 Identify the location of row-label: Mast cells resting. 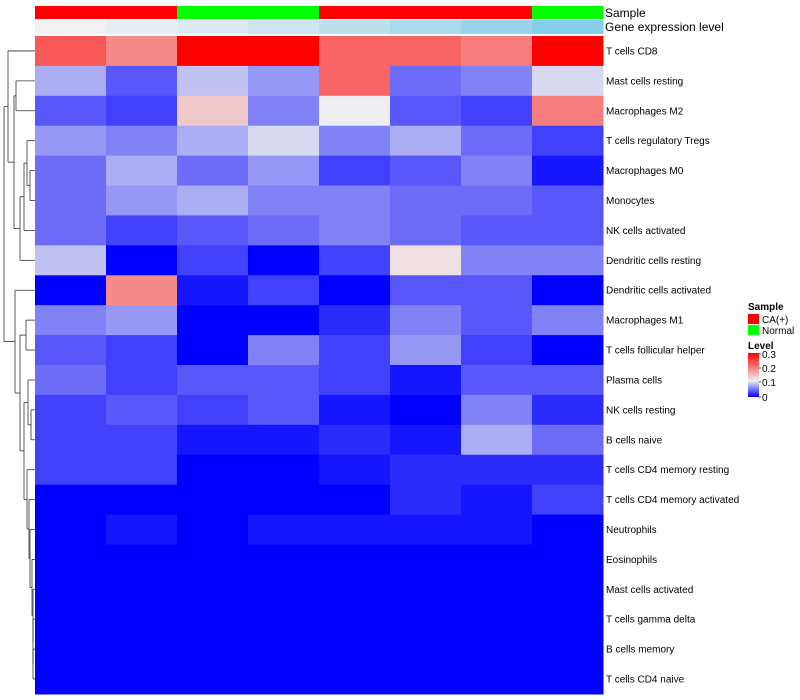
(644, 81).